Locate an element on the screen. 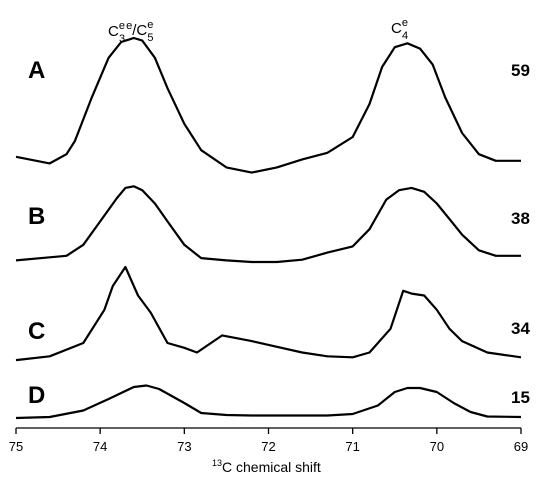  row-value-d: 15 is located at coordinates (520, 397).